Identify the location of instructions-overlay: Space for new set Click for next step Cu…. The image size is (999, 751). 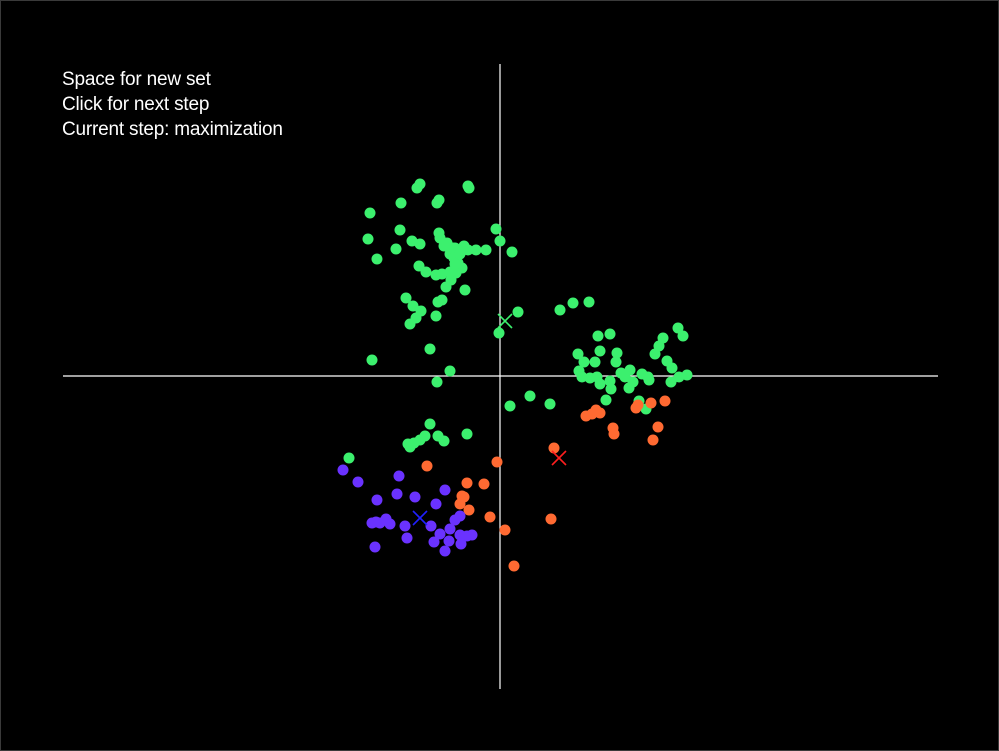
(172, 104).